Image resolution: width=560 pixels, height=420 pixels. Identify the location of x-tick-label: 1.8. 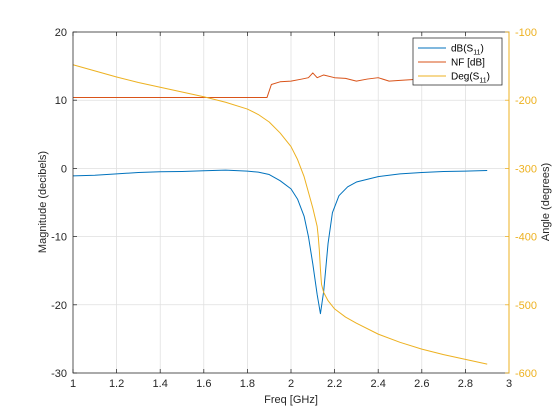
(247, 384).